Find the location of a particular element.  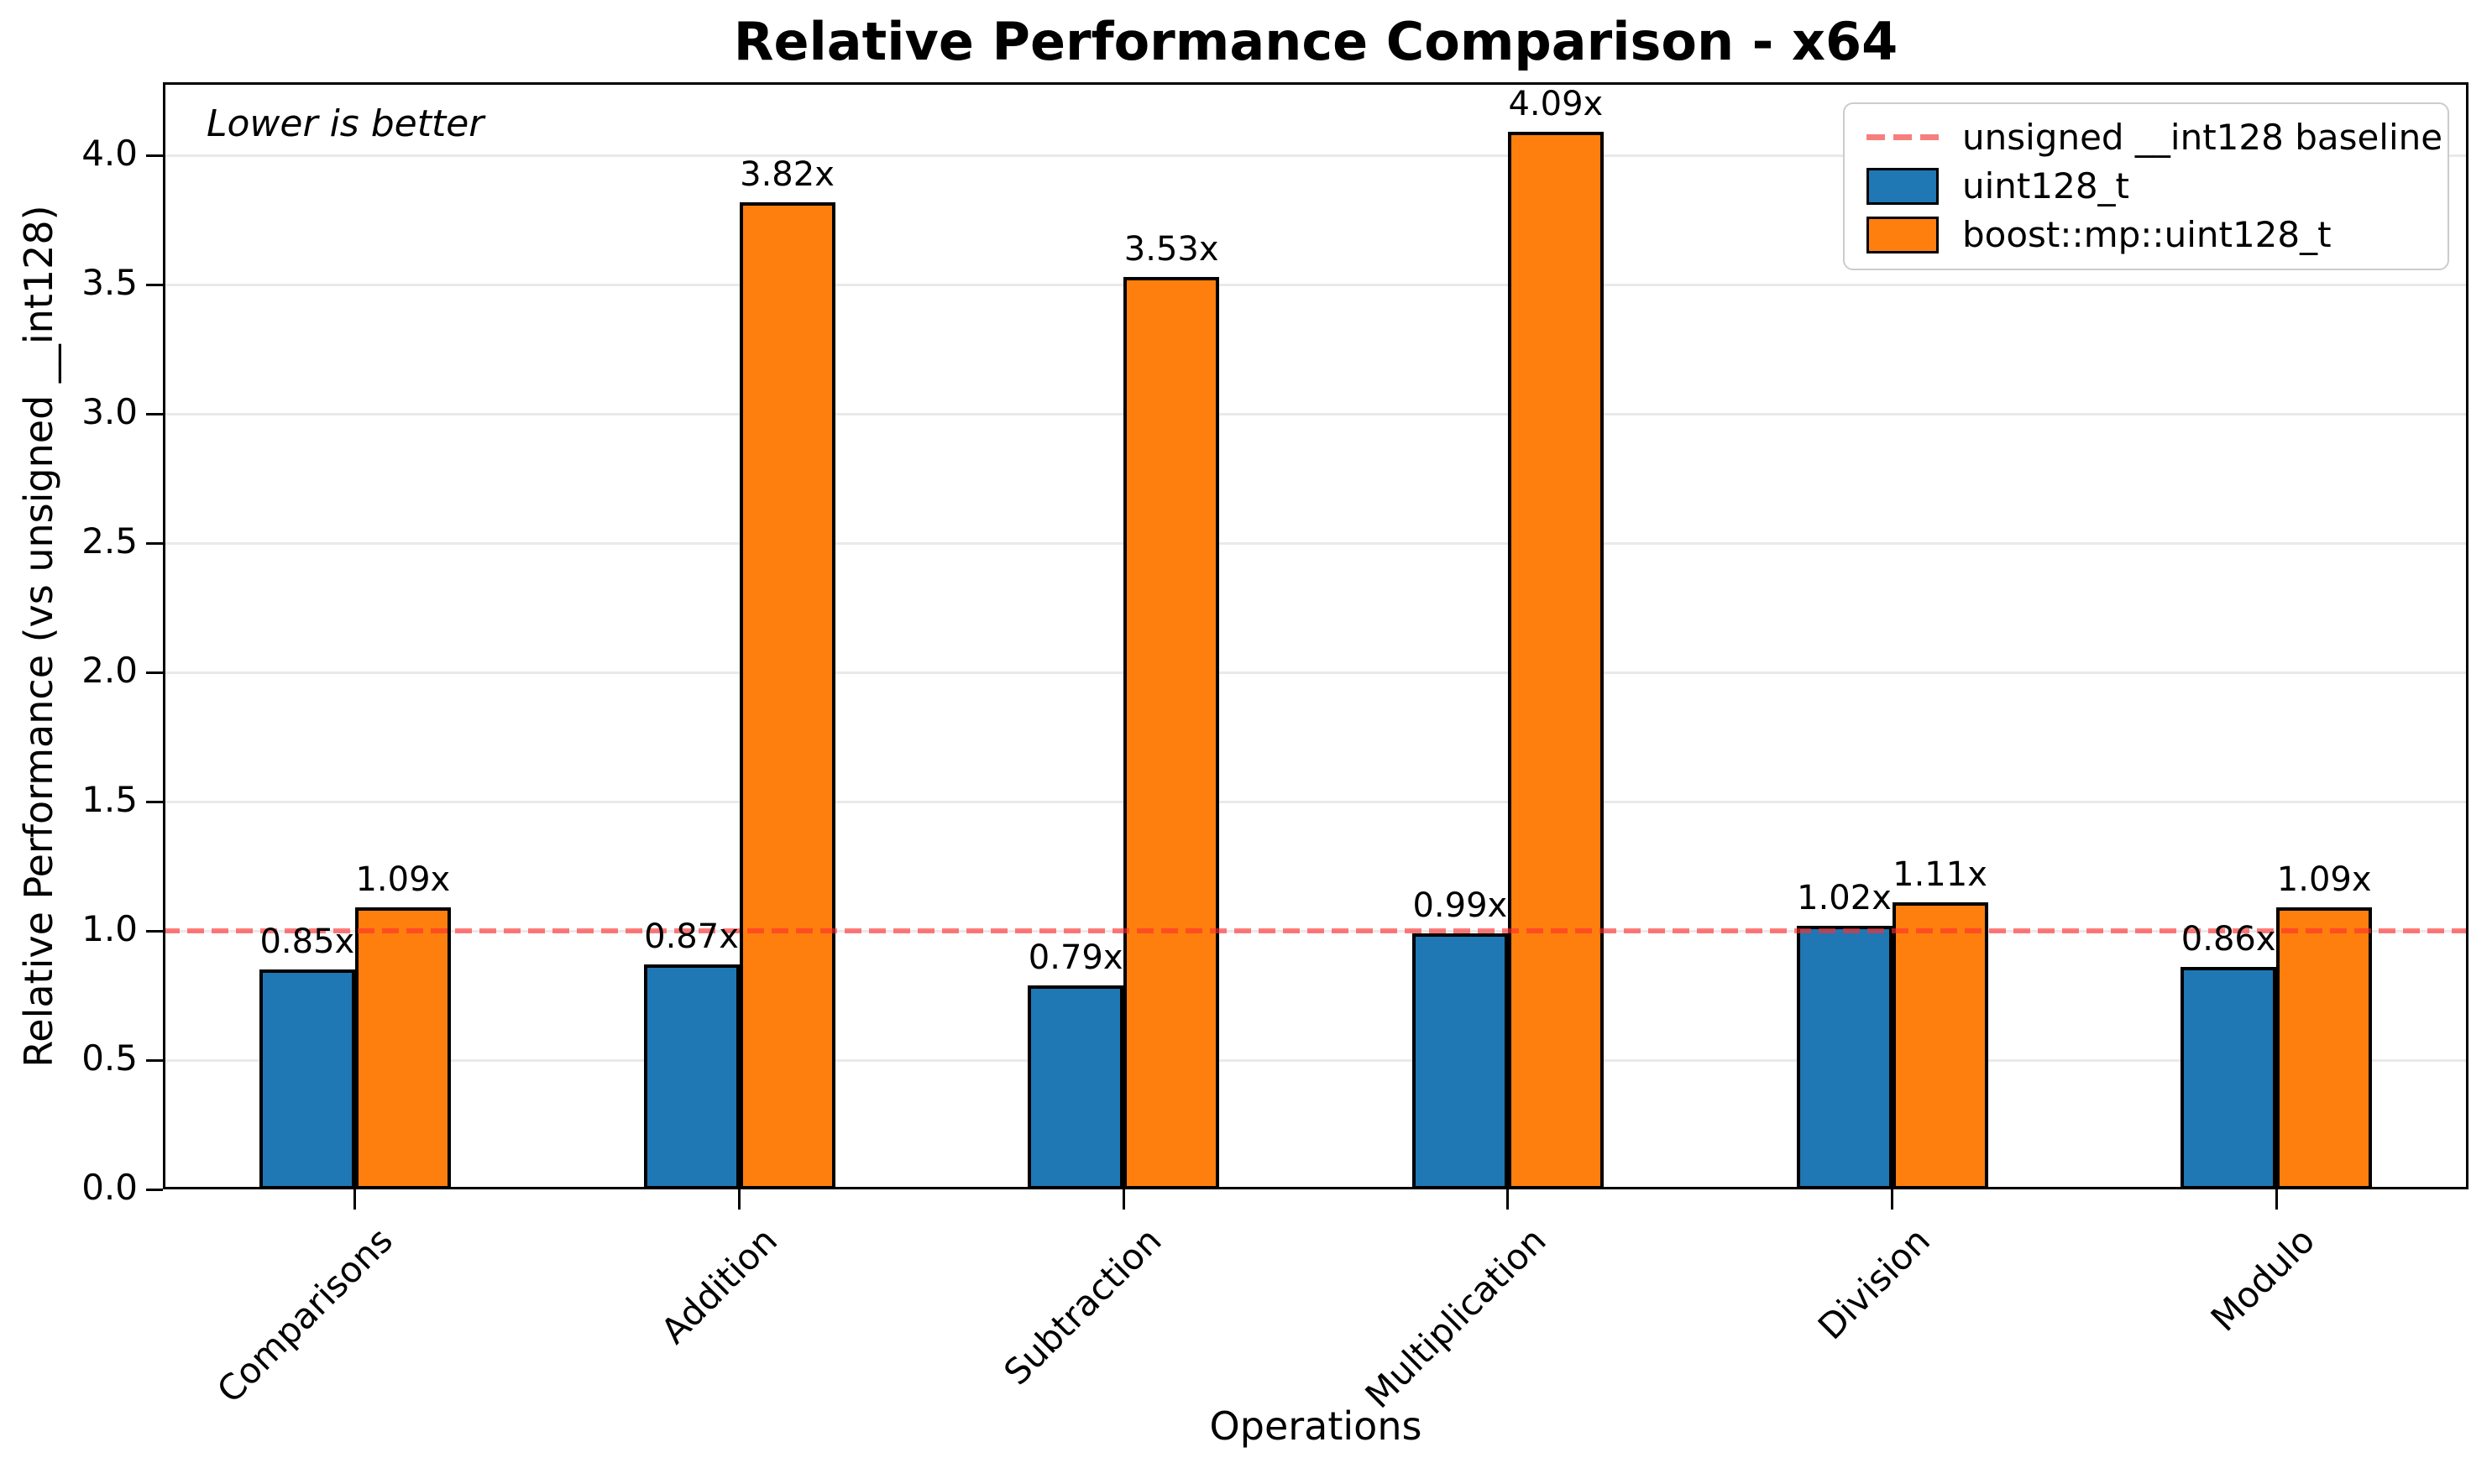

y-tick-label: 2.5 is located at coordinates (110, 541).